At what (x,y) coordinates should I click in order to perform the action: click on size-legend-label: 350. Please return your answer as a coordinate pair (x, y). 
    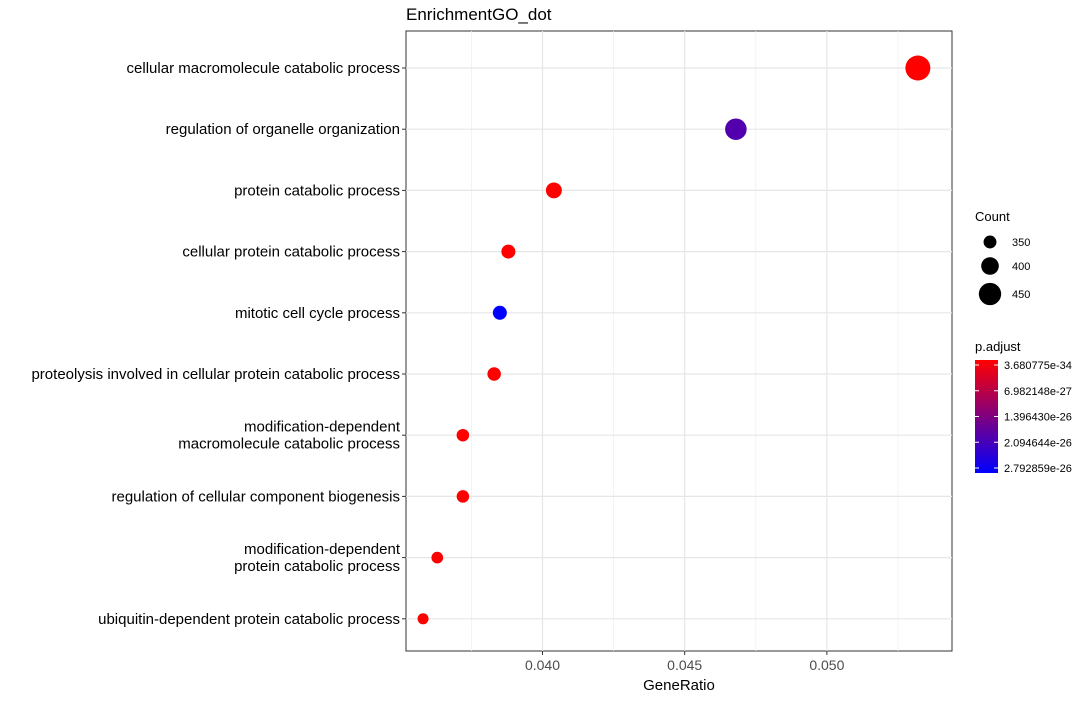
    Looking at the image, I should click on (1021, 243).